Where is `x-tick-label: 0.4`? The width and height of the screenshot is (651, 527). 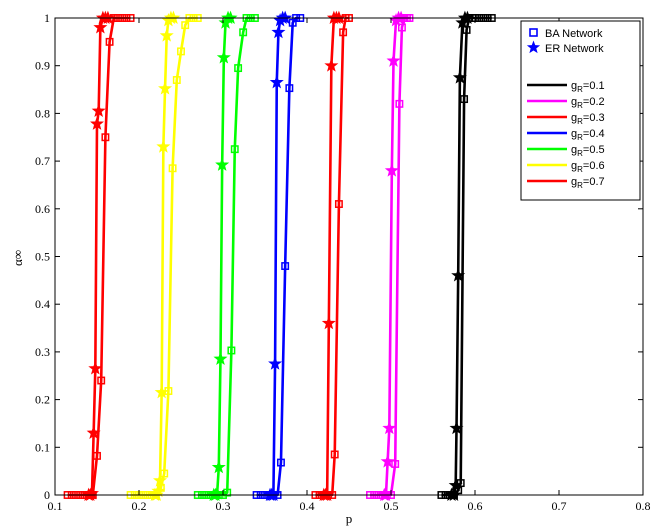
x-tick-label: 0.4 is located at coordinates (307, 506).